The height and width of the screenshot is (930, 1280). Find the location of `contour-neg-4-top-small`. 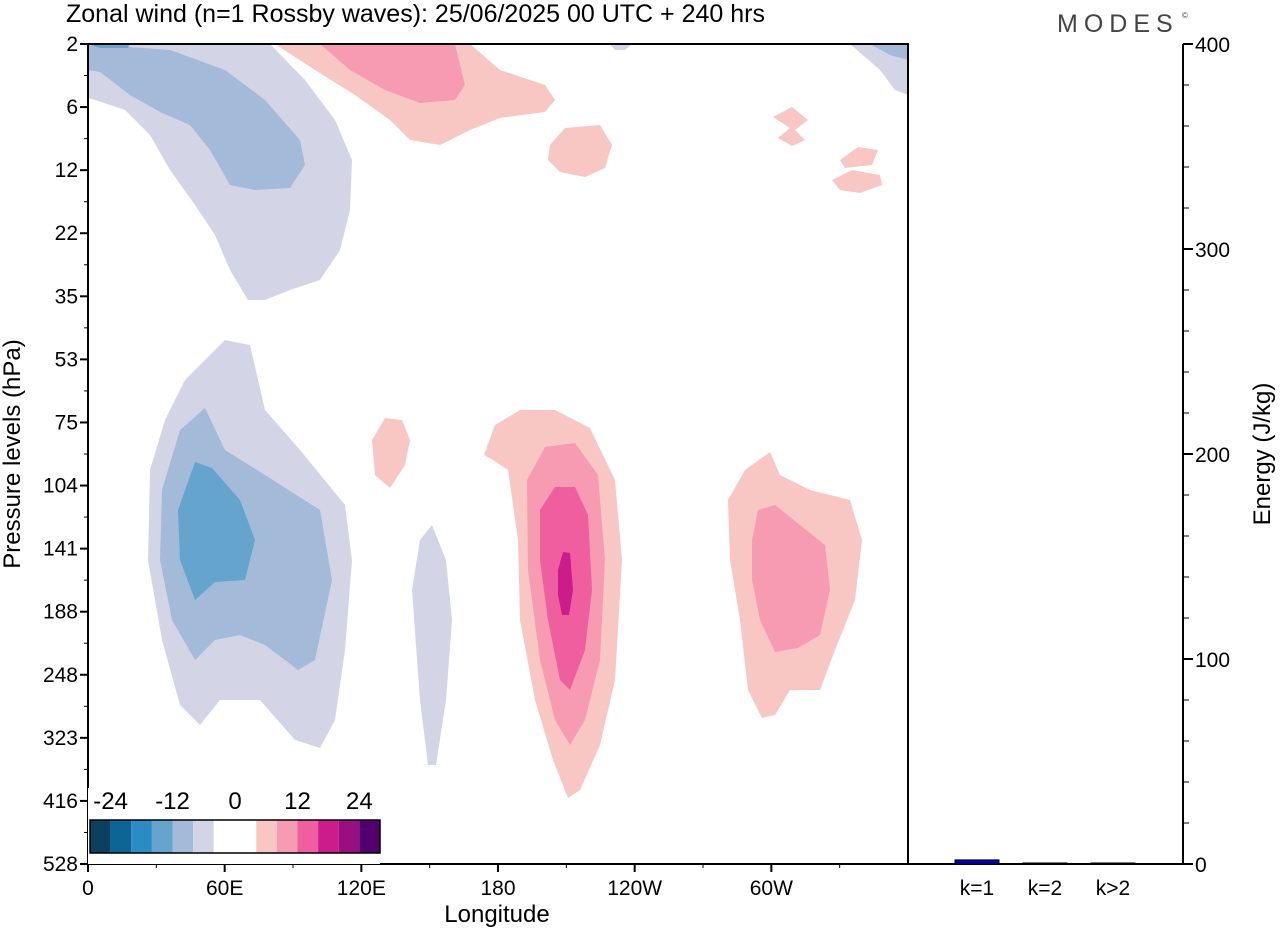

contour-neg-4-top-small is located at coordinates (621, 47).